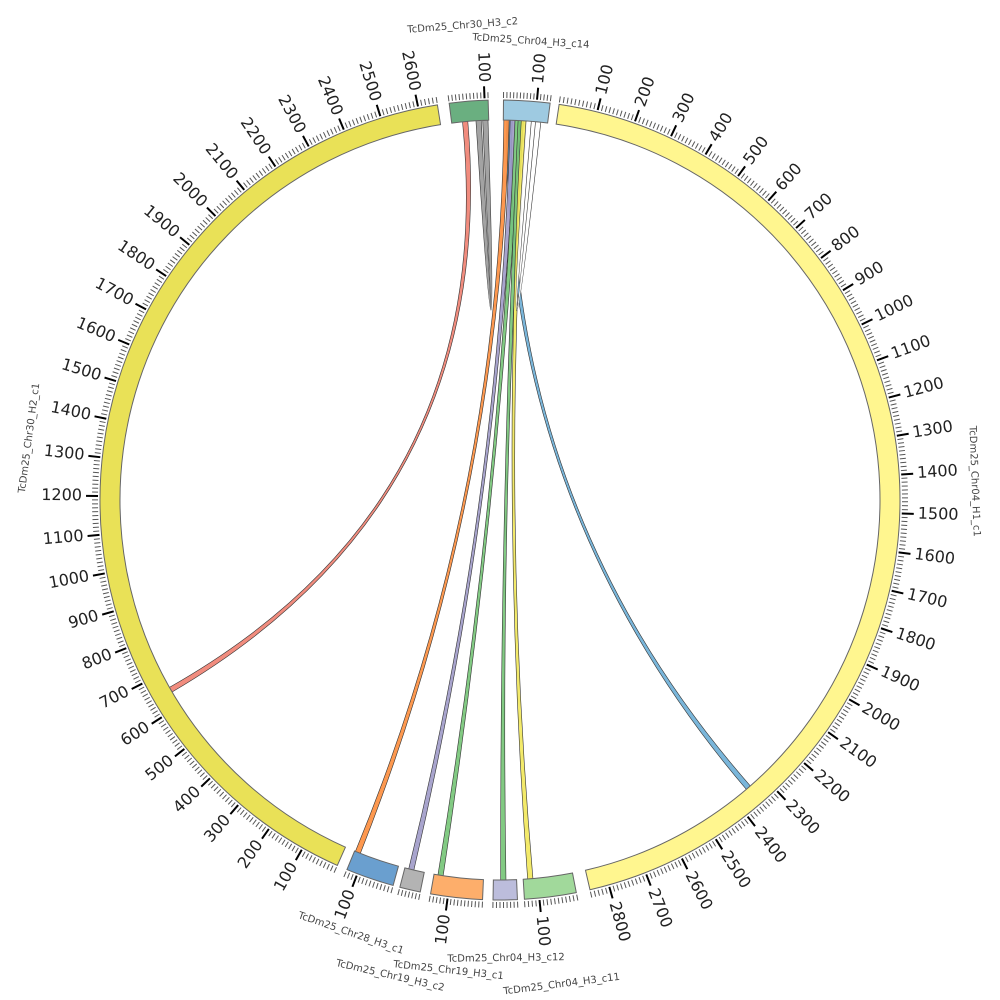 This screenshot has width=1000, height=1000. I want to click on tick-label: 2300, so click(803, 817).